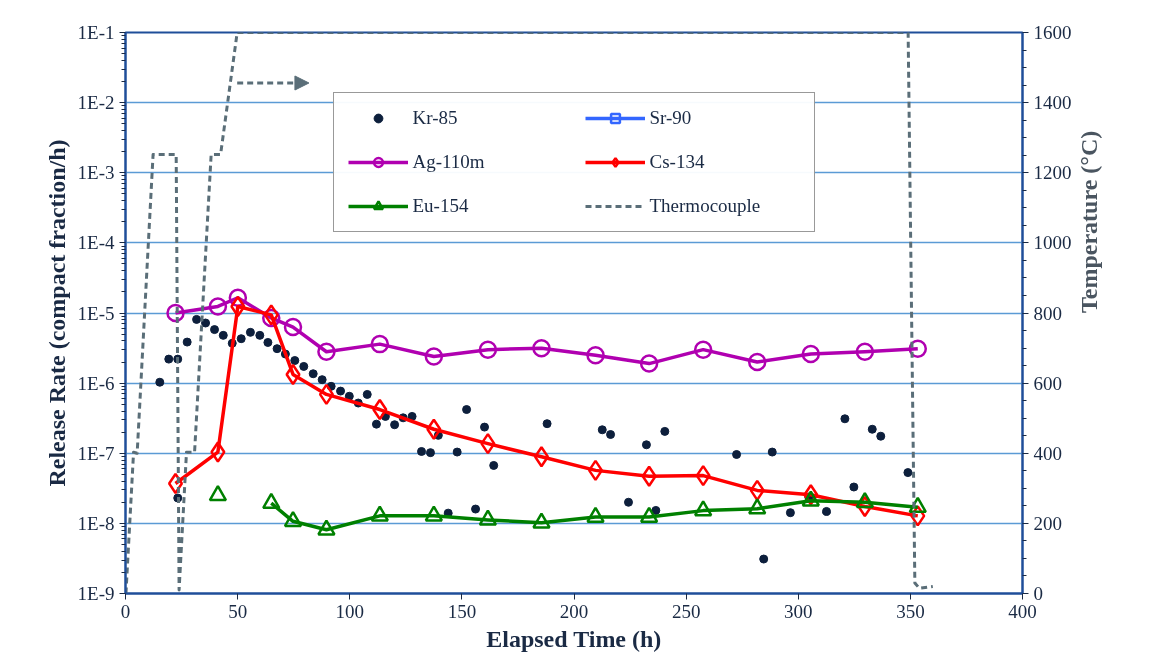 The width and height of the screenshot is (1152, 667). Describe the element at coordinates (798, 611) in the screenshot. I see `x-tick-label: 300` at that location.